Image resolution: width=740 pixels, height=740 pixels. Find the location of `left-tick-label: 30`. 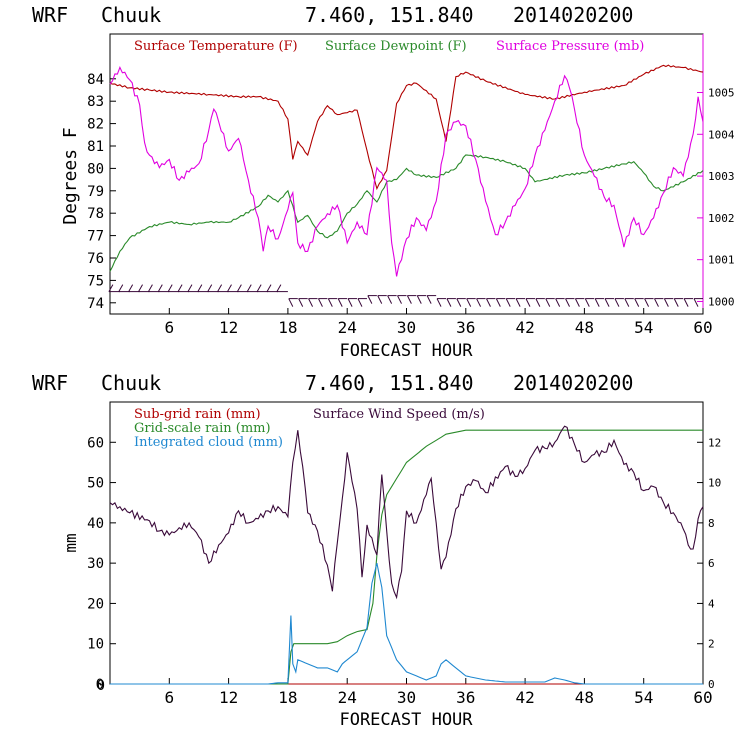

left-tick-label: 30 is located at coordinates (95, 564).